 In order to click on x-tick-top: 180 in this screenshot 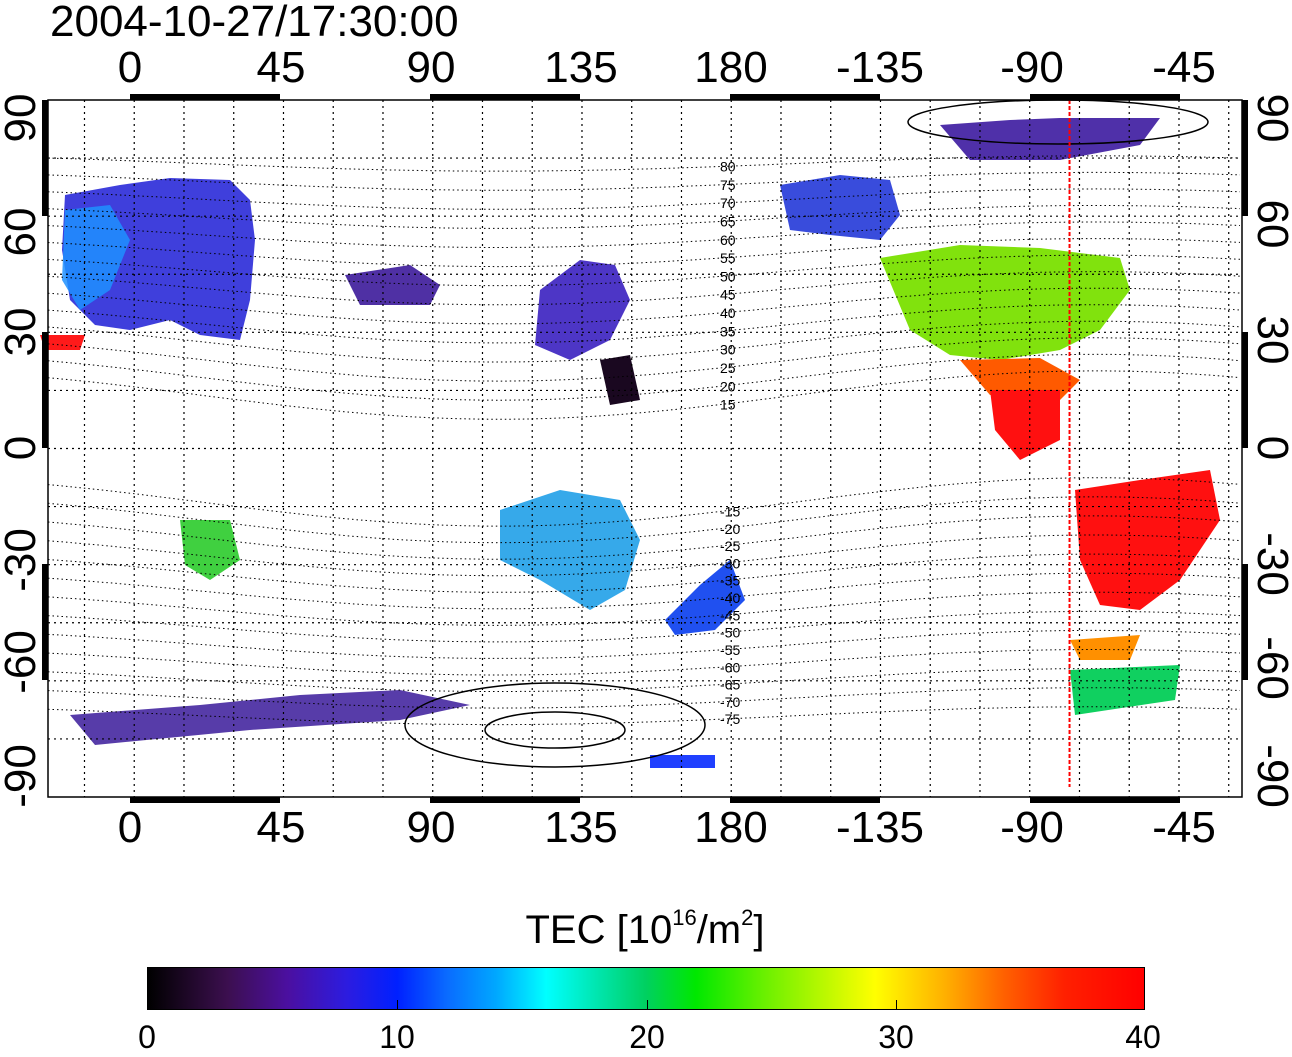, I will do `click(731, 67)`.